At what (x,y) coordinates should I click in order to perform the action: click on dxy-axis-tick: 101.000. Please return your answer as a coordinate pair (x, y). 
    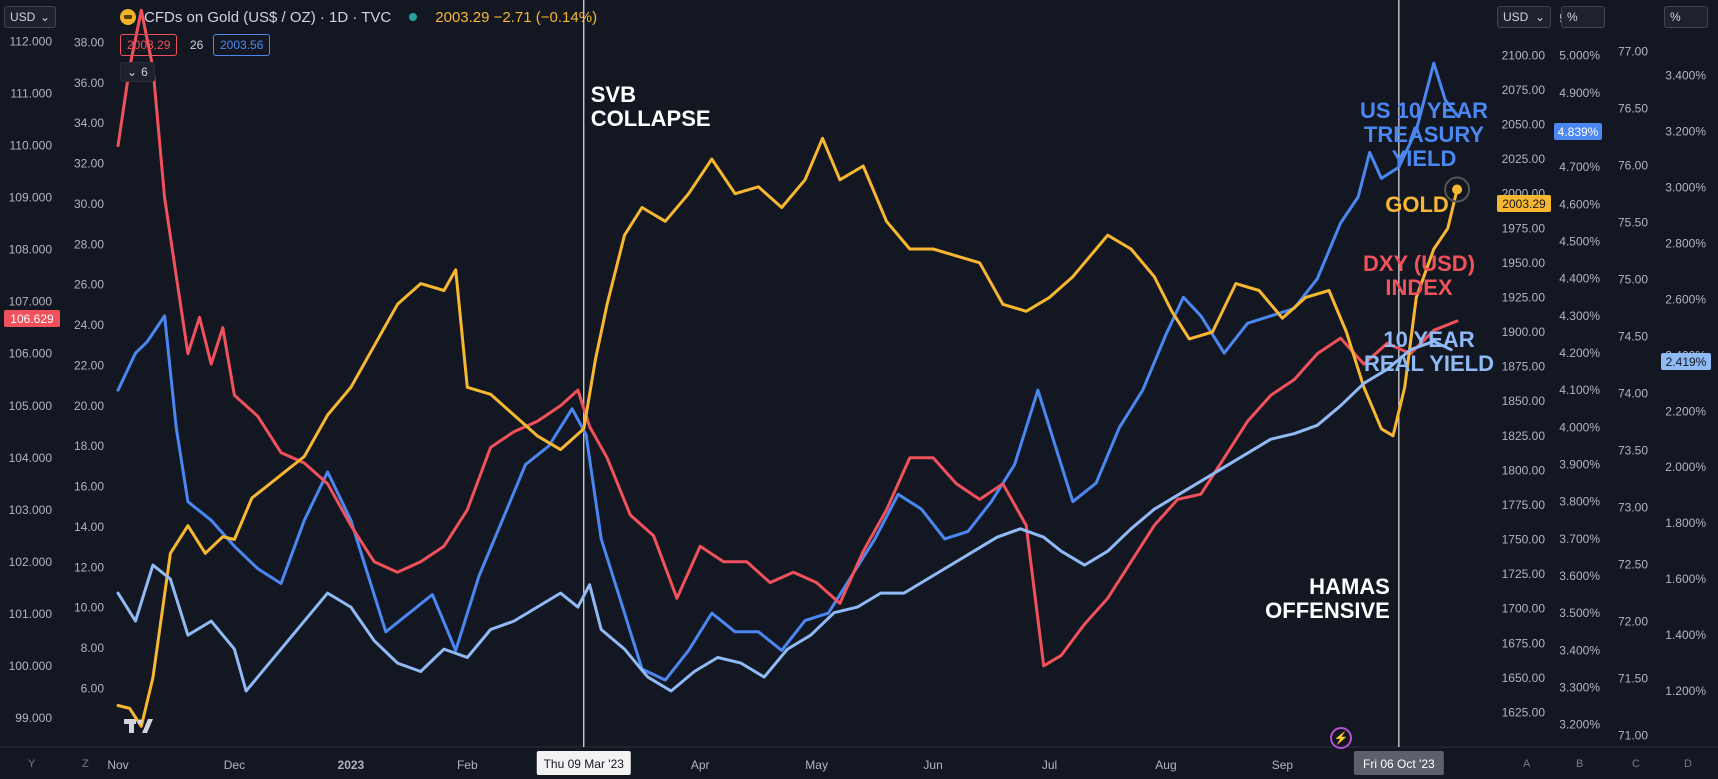
    Looking at the image, I should click on (31, 614).